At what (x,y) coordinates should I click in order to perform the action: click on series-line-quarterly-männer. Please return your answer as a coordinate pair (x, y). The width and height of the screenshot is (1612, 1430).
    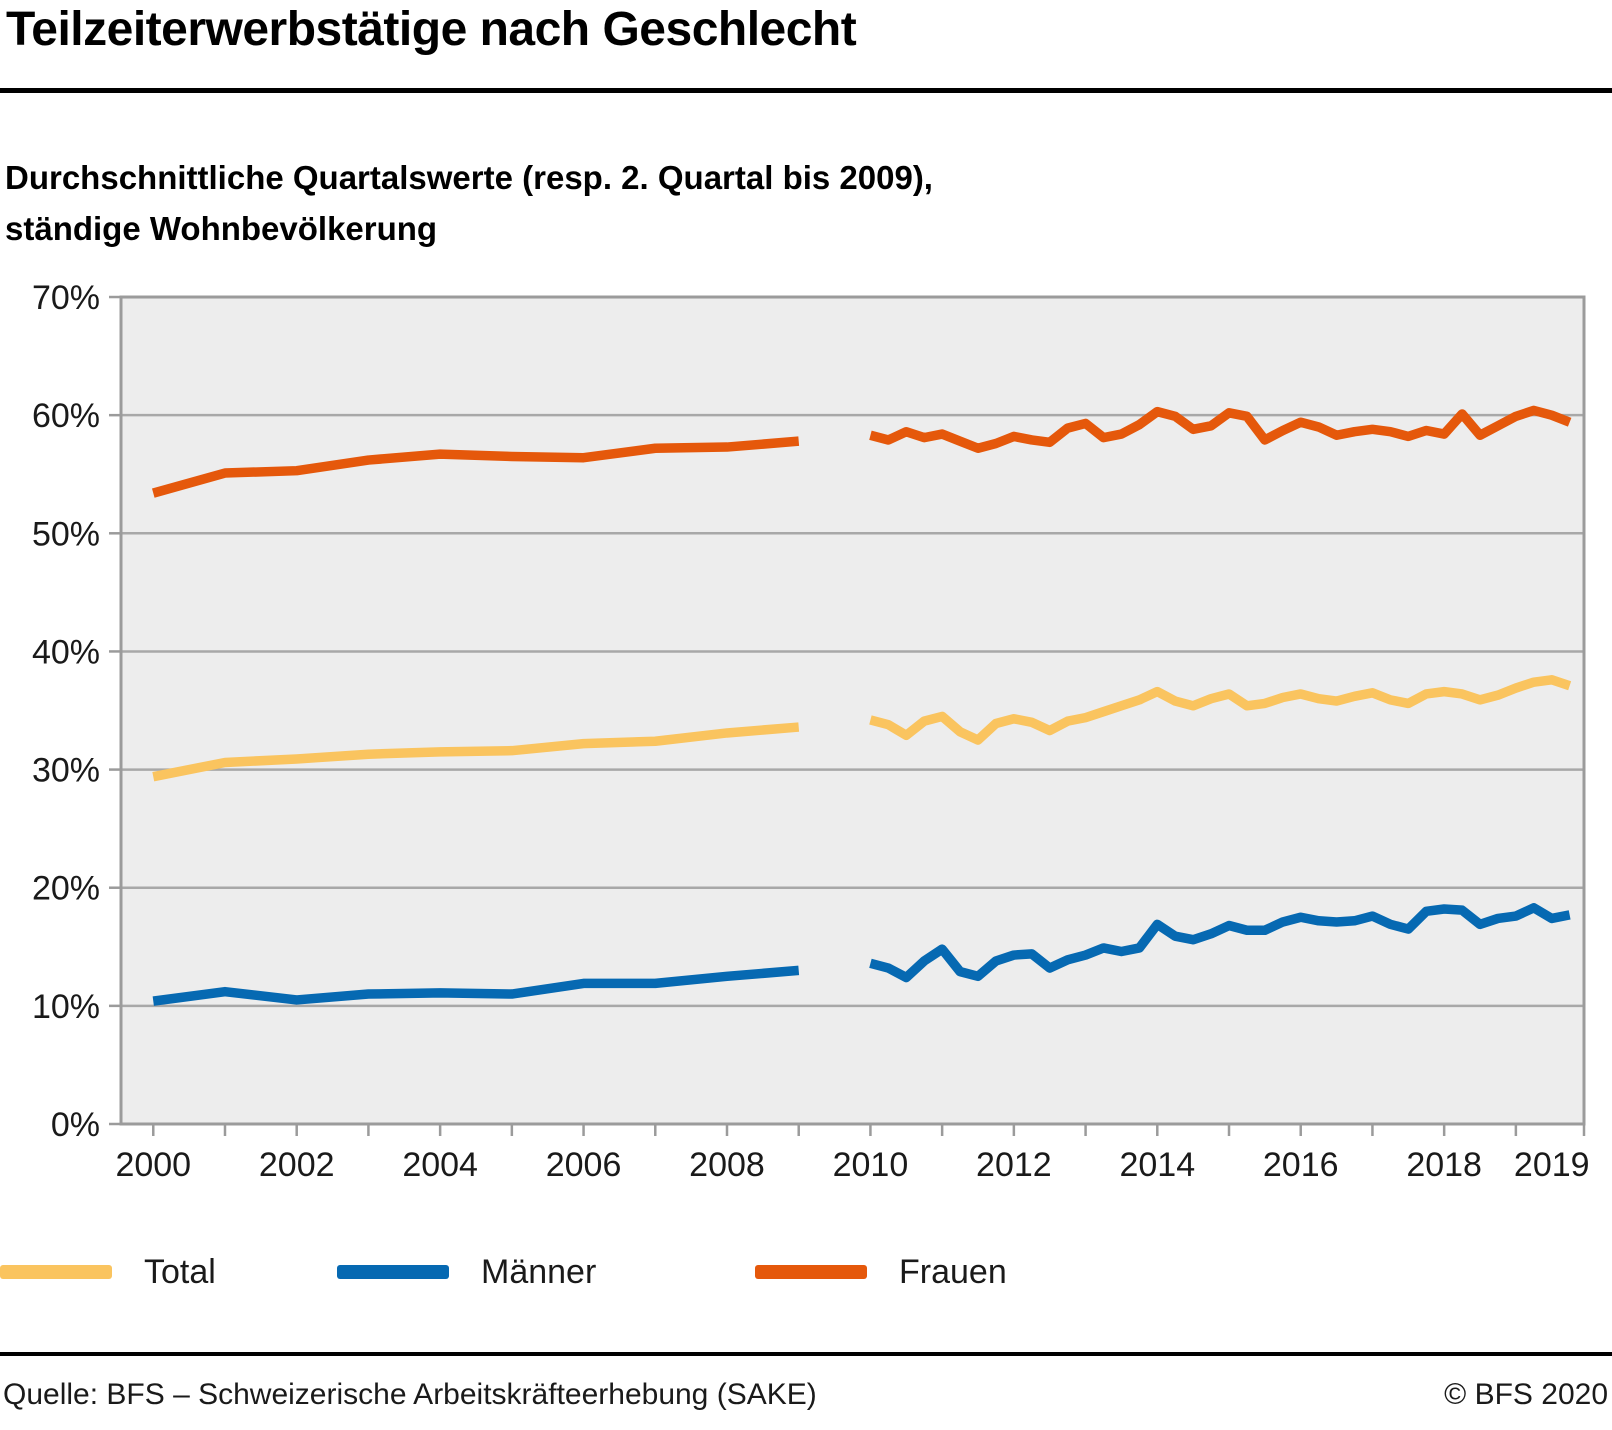
    Looking at the image, I should click on (1220, 943).